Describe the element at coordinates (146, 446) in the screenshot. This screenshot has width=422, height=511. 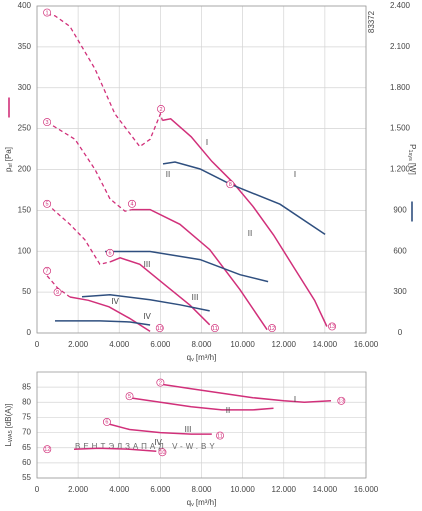
I see `watermark: ВЕНТЭЛЗАПАД V-W.BY` at that location.